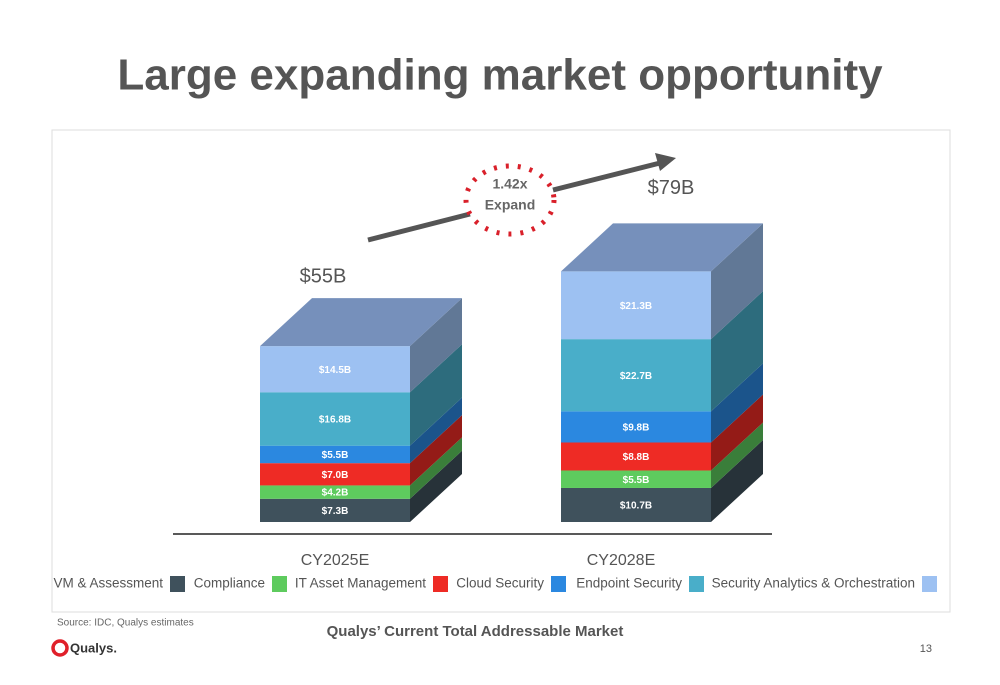 The image size is (1000, 685). What do you see at coordinates (510, 205) in the screenshot?
I see `annotation: Expand` at bounding box center [510, 205].